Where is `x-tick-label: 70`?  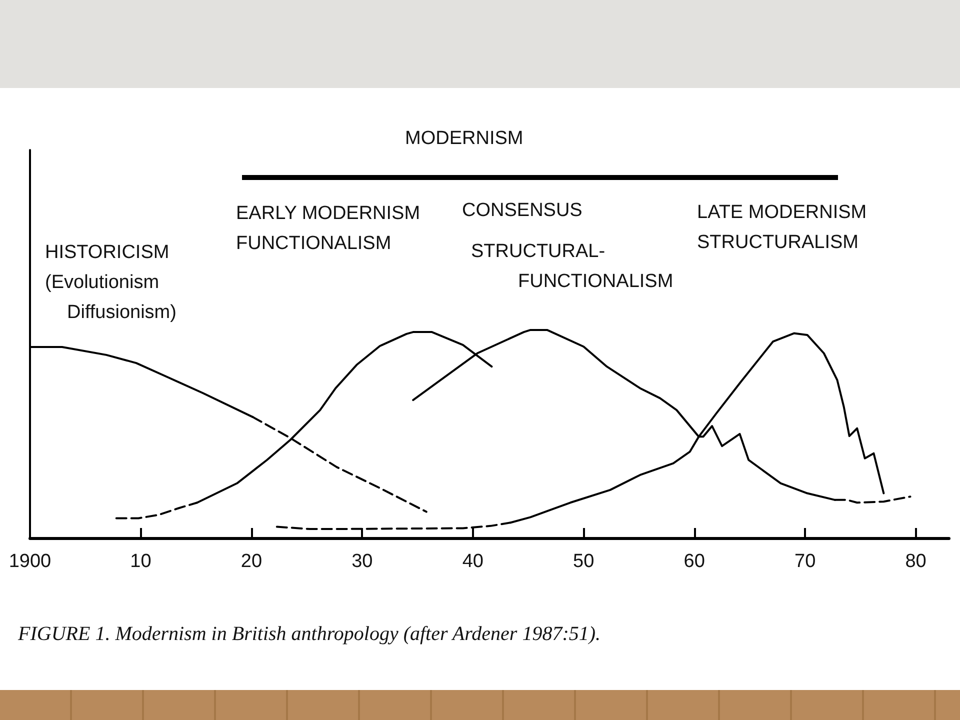
x-tick-label: 70 is located at coordinates (805, 561).